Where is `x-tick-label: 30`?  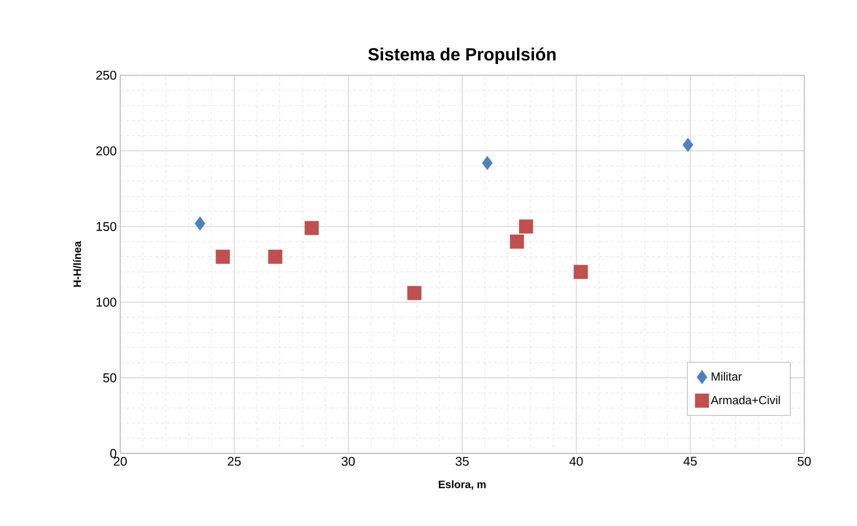 x-tick-label: 30 is located at coordinates (348, 461).